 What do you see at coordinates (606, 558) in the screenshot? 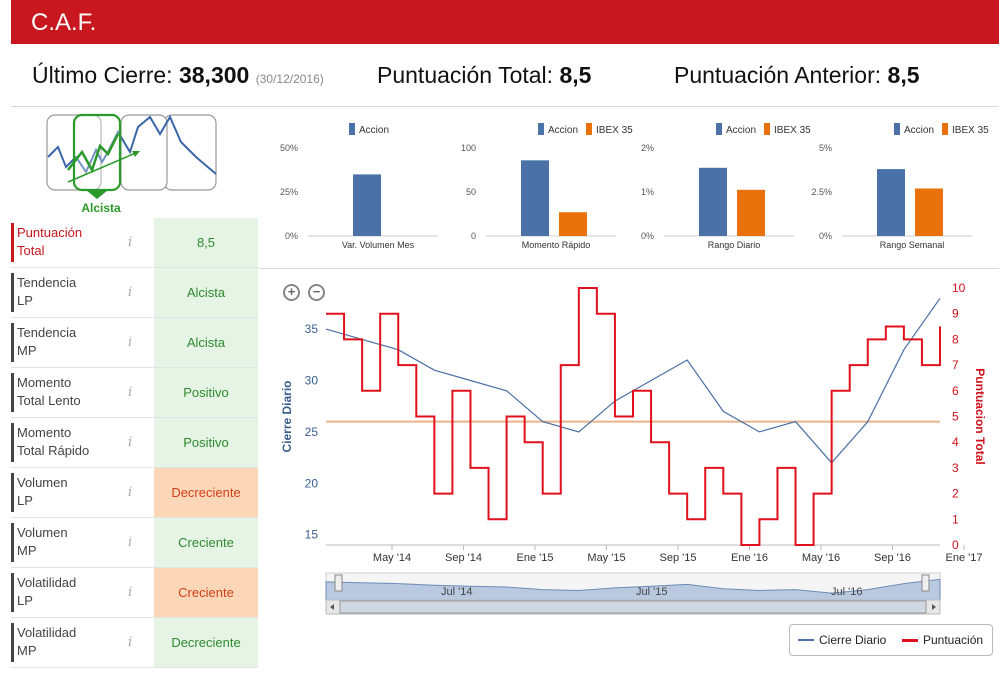
I see `x-tick-label: May '15` at bounding box center [606, 558].